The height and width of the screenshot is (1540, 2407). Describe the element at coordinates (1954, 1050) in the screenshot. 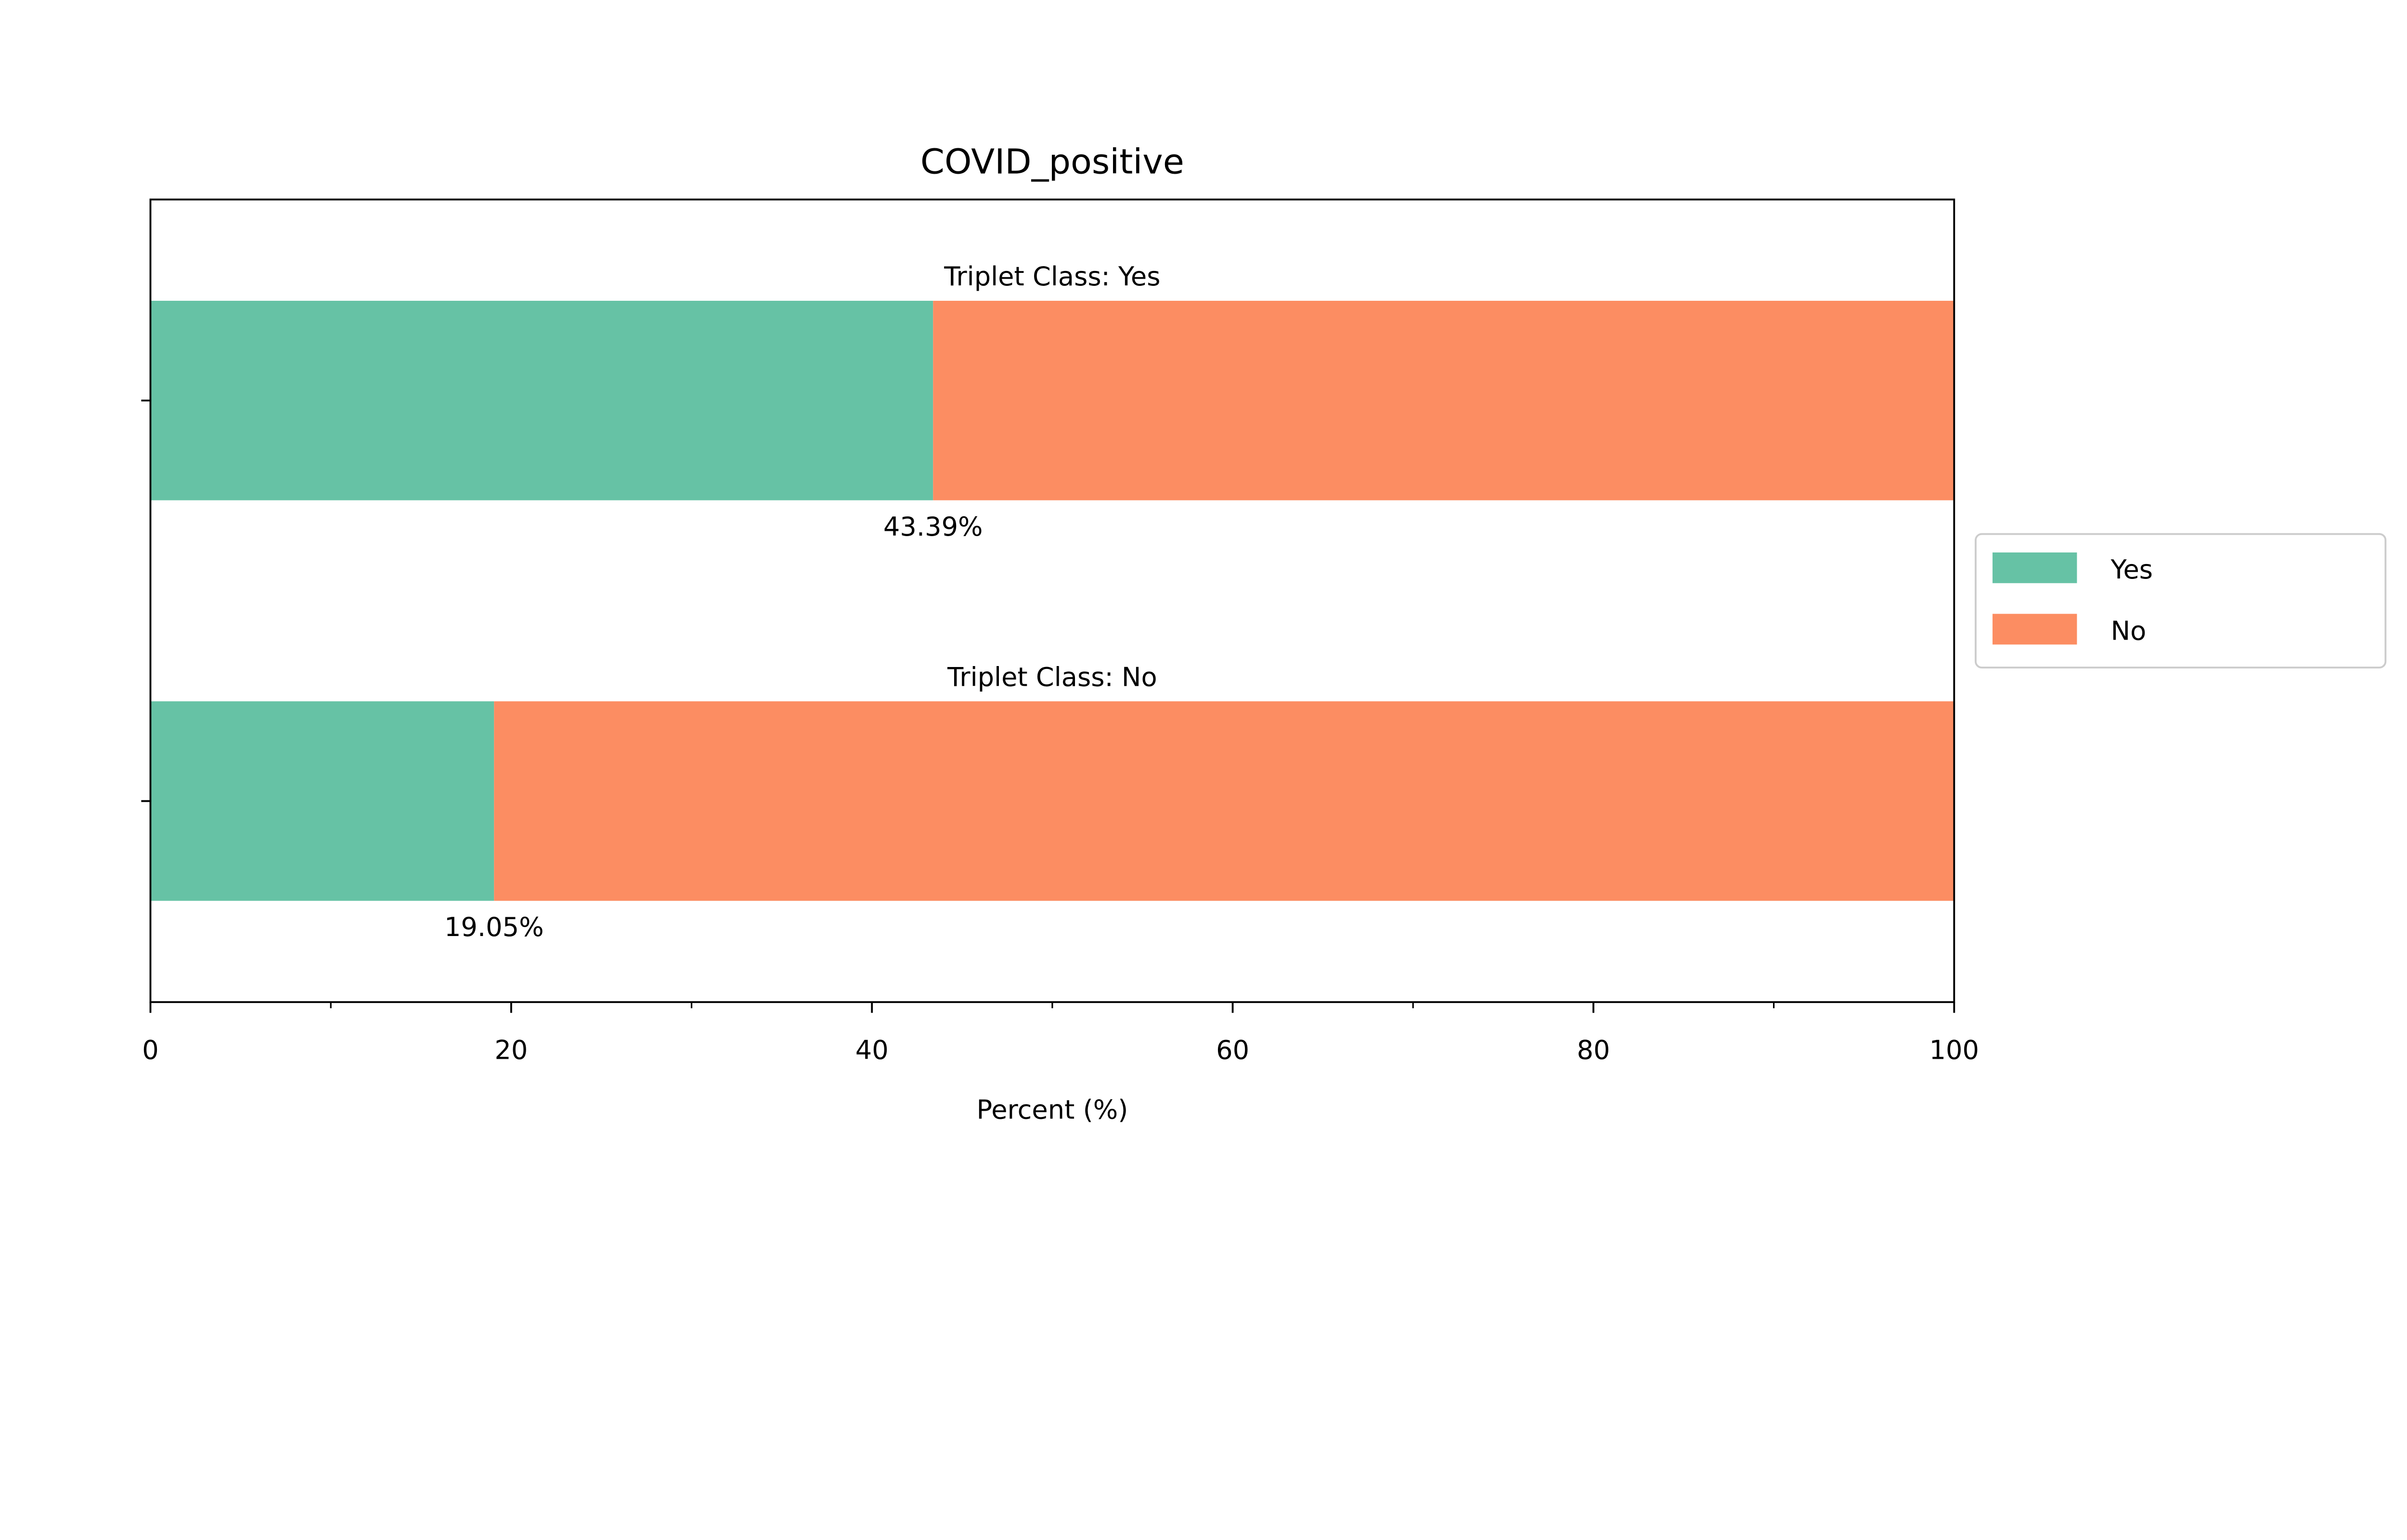

I see `x-tick-label: 100` at that location.